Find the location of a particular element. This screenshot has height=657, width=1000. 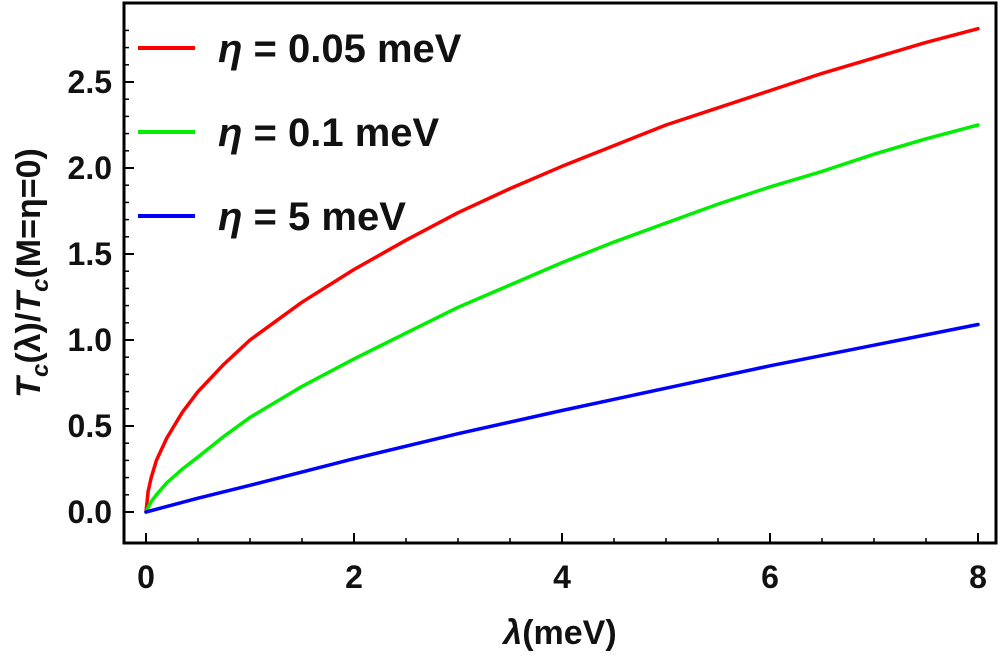

legend-label-1: η = 0.05 meV is located at coordinates (340, 49).